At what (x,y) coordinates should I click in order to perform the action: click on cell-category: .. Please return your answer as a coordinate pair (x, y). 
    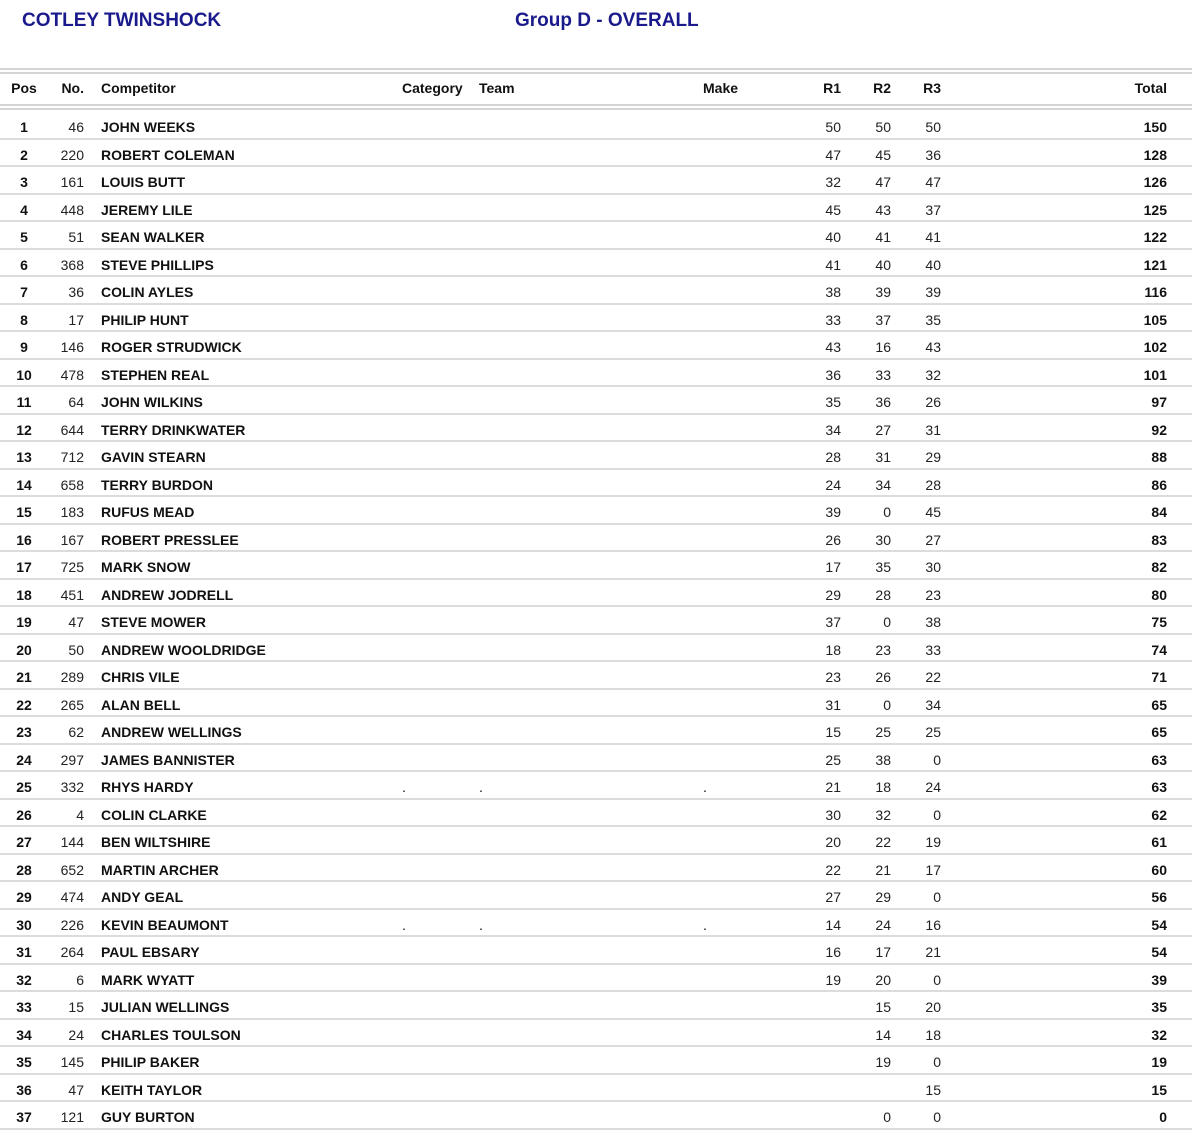
    Looking at the image, I should click on (404, 924).